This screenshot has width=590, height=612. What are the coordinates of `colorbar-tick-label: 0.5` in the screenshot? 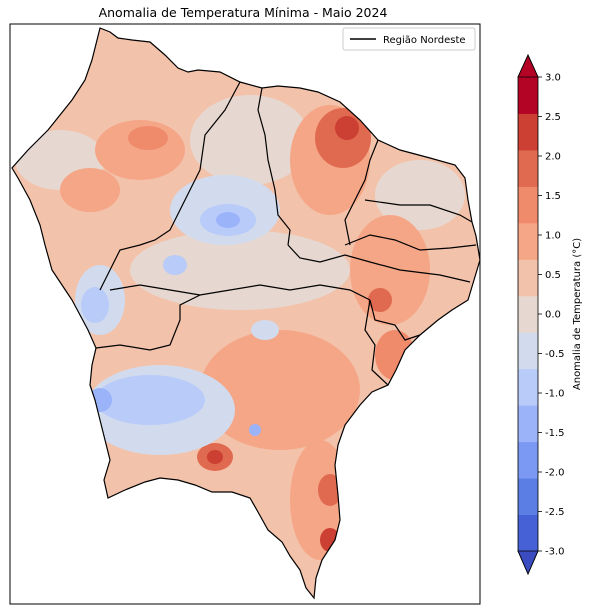 It's located at (553, 275).